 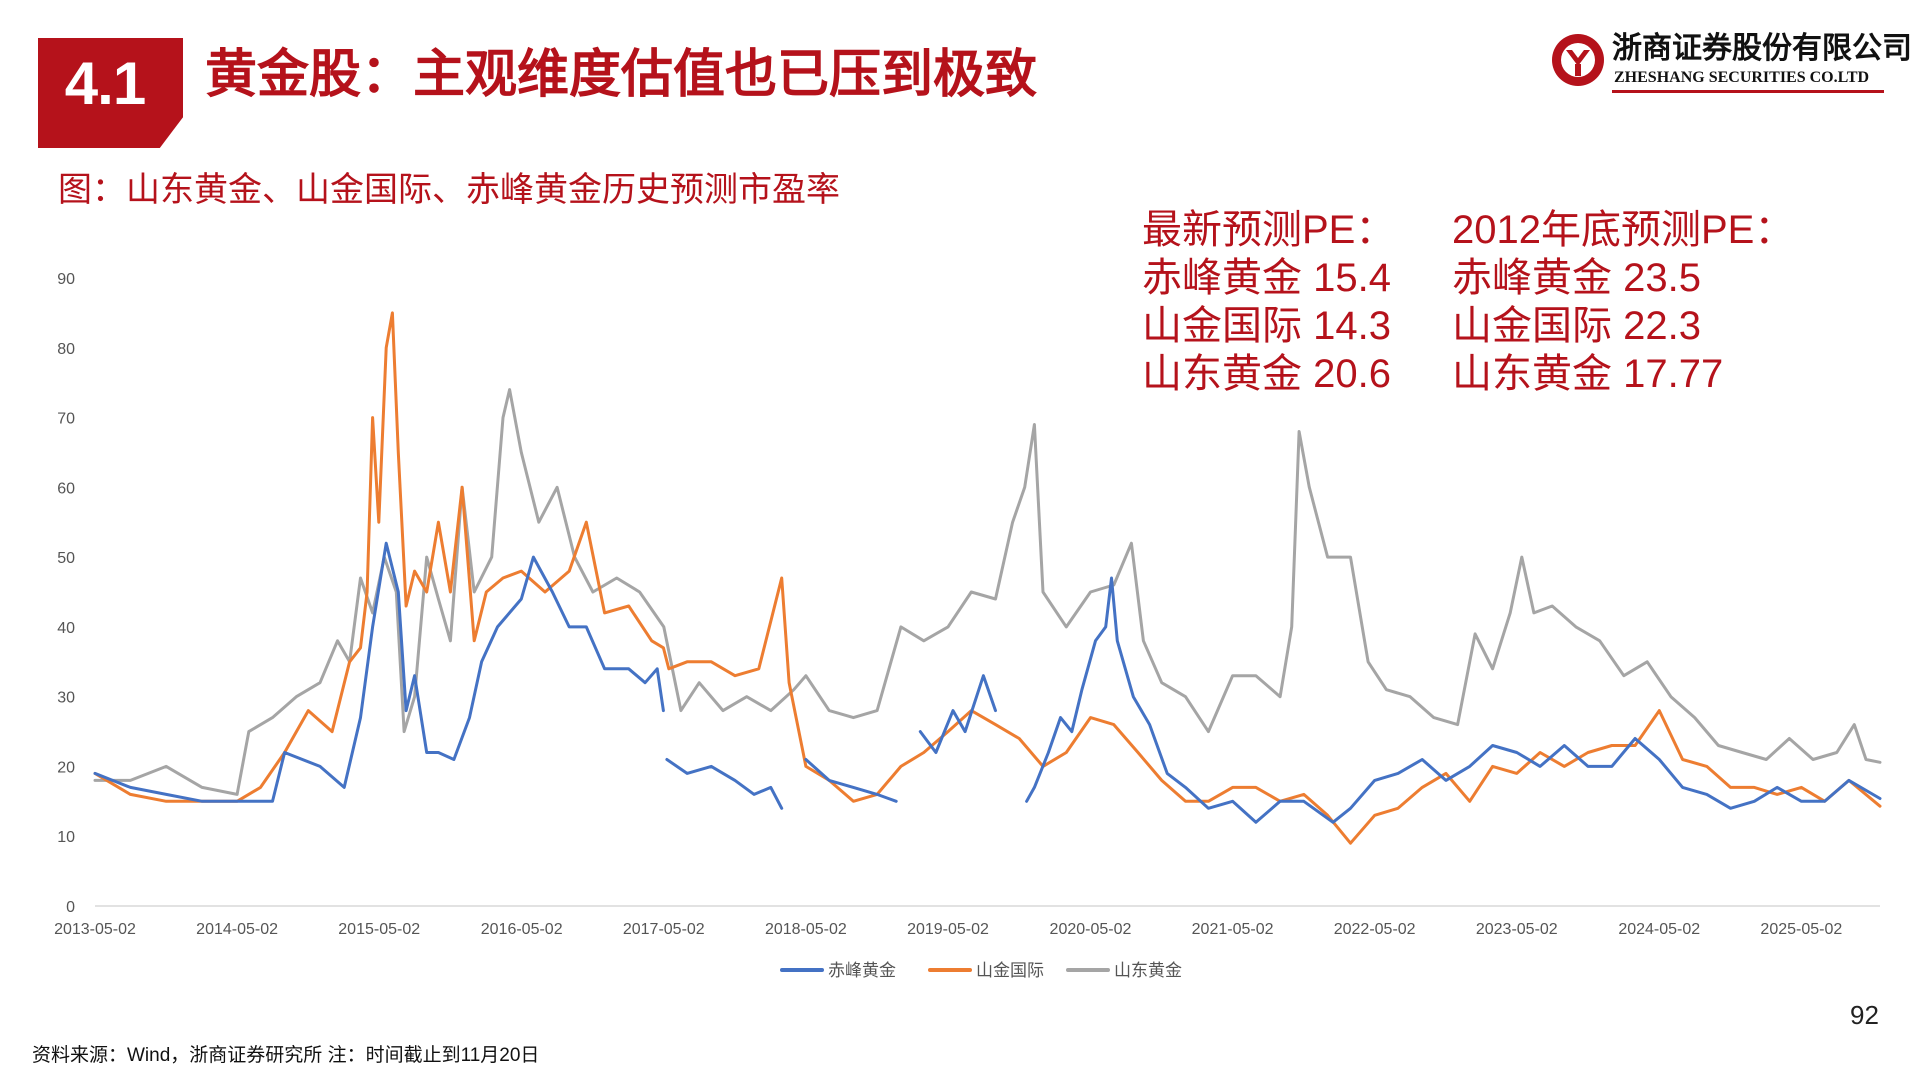 I want to click on x-tick-label: 2013-05-02, so click(x=95, y=929).